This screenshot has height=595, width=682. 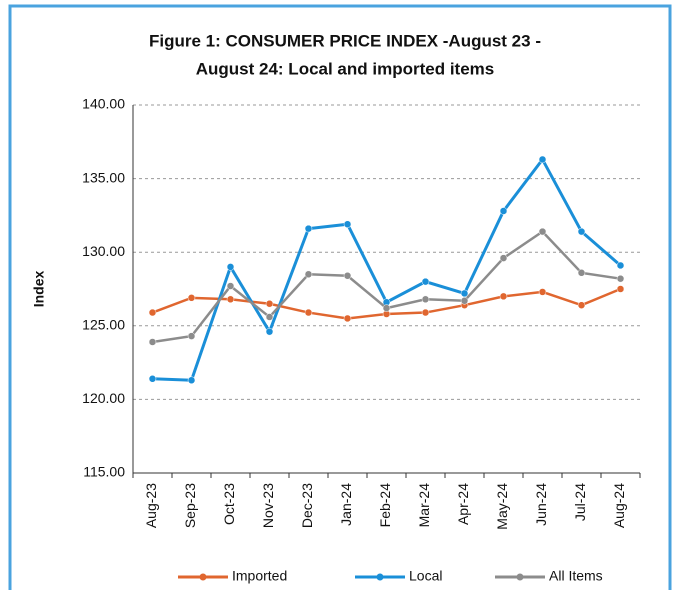 I want to click on legend-label: All Items, so click(x=576, y=576).